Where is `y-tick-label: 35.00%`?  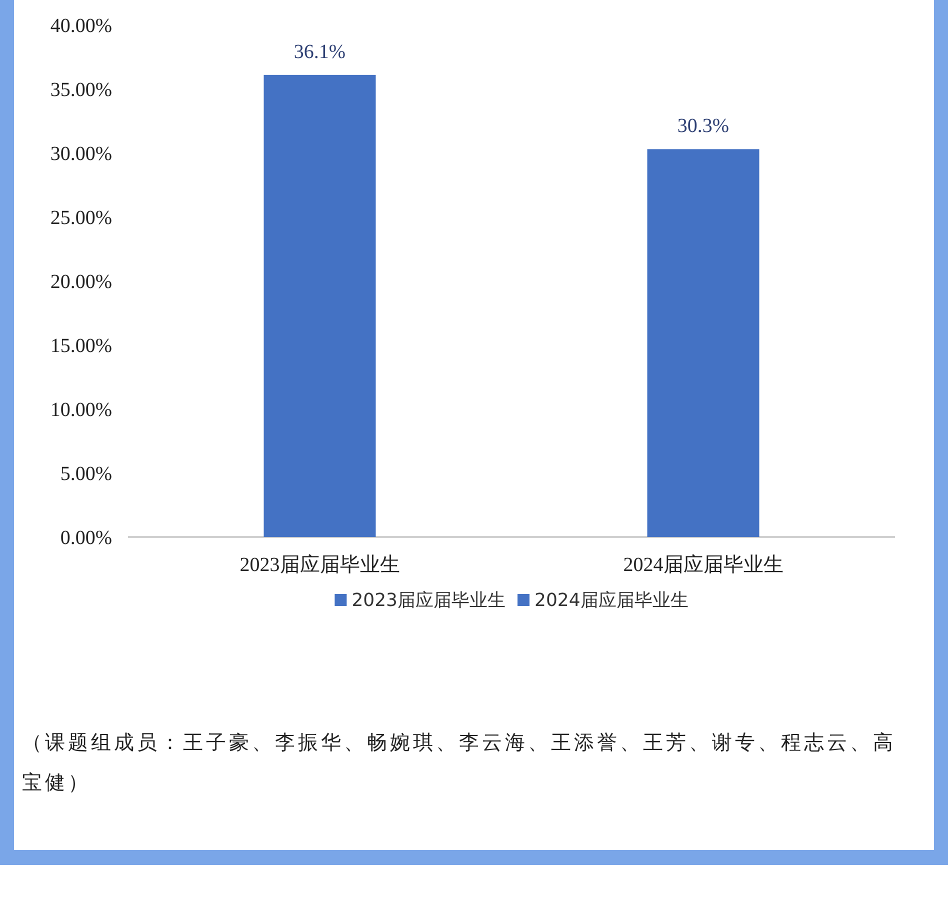 y-tick-label: 35.00% is located at coordinates (81, 90).